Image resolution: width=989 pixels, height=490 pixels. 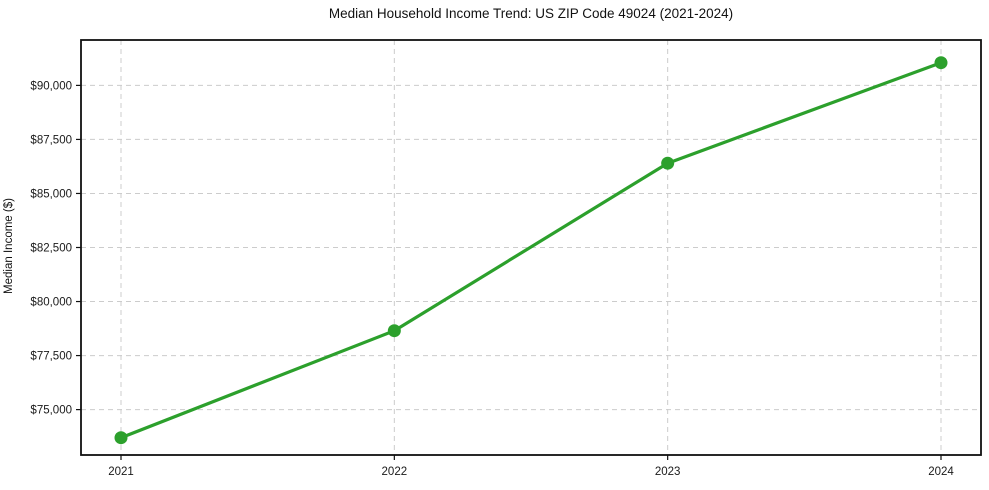 I want to click on y-tick-label: $90,000, so click(x=51, y=86).